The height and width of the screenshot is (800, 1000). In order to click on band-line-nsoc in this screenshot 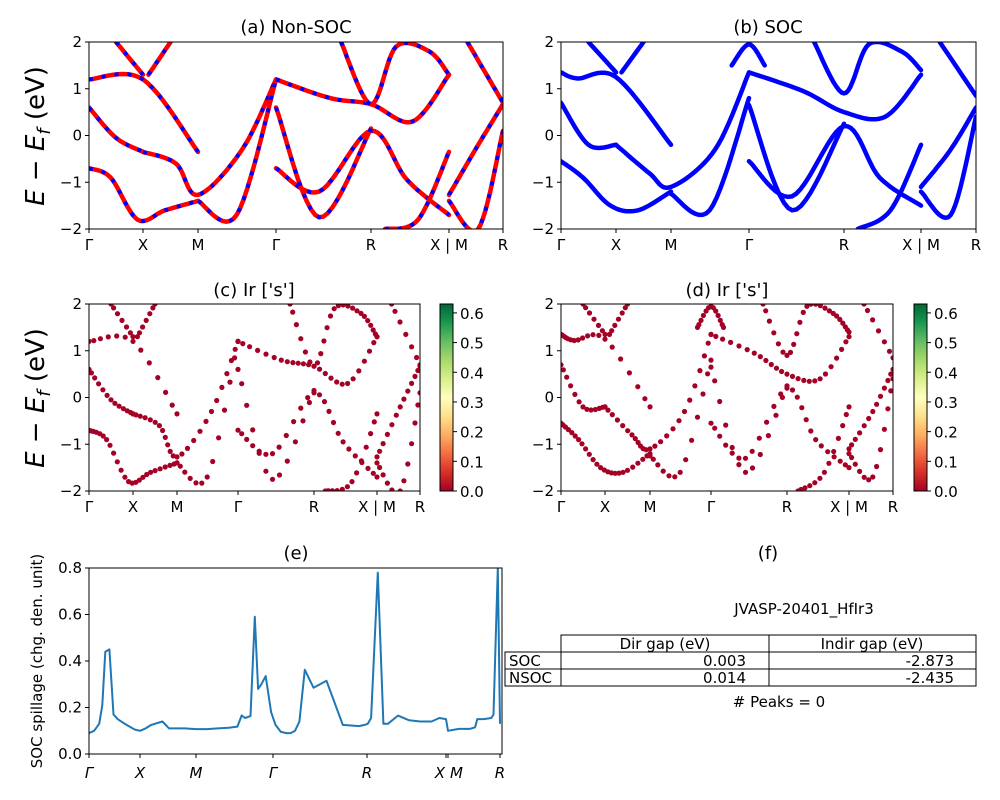, I will do `click(159, 59)`.